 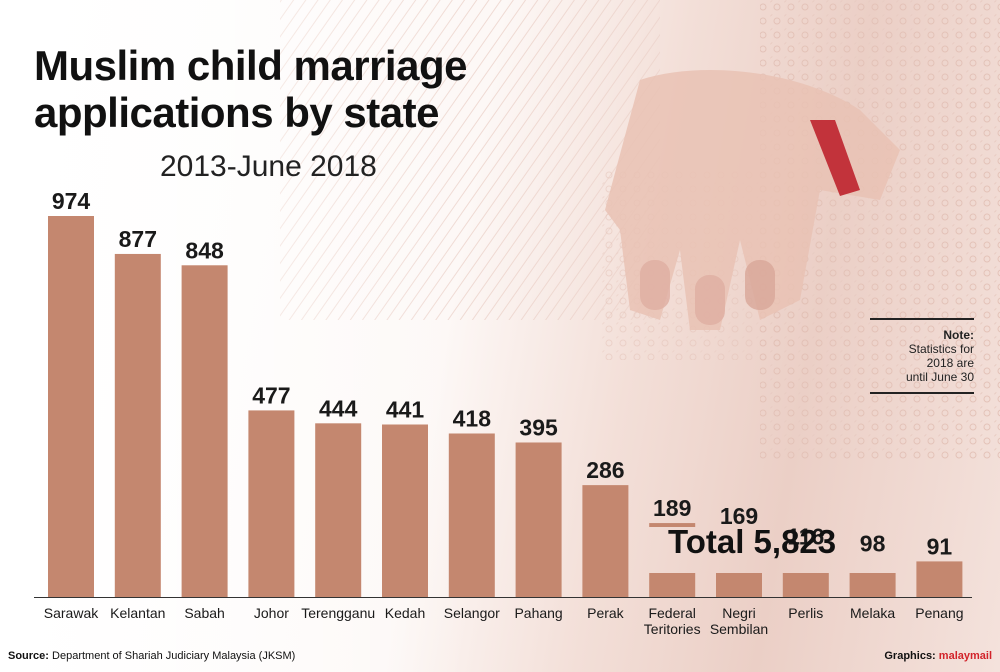 I want to click on graphics-credit: Graphics: malaymail, so click(x=938, y=656).